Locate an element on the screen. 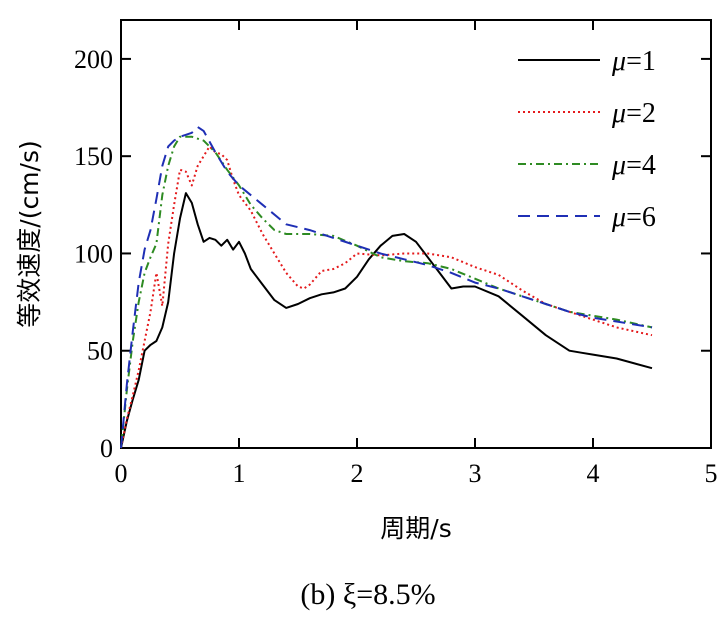  legend: μ=1 μ=2 μ=4 μ=6 is located at coordinates (587, 139).